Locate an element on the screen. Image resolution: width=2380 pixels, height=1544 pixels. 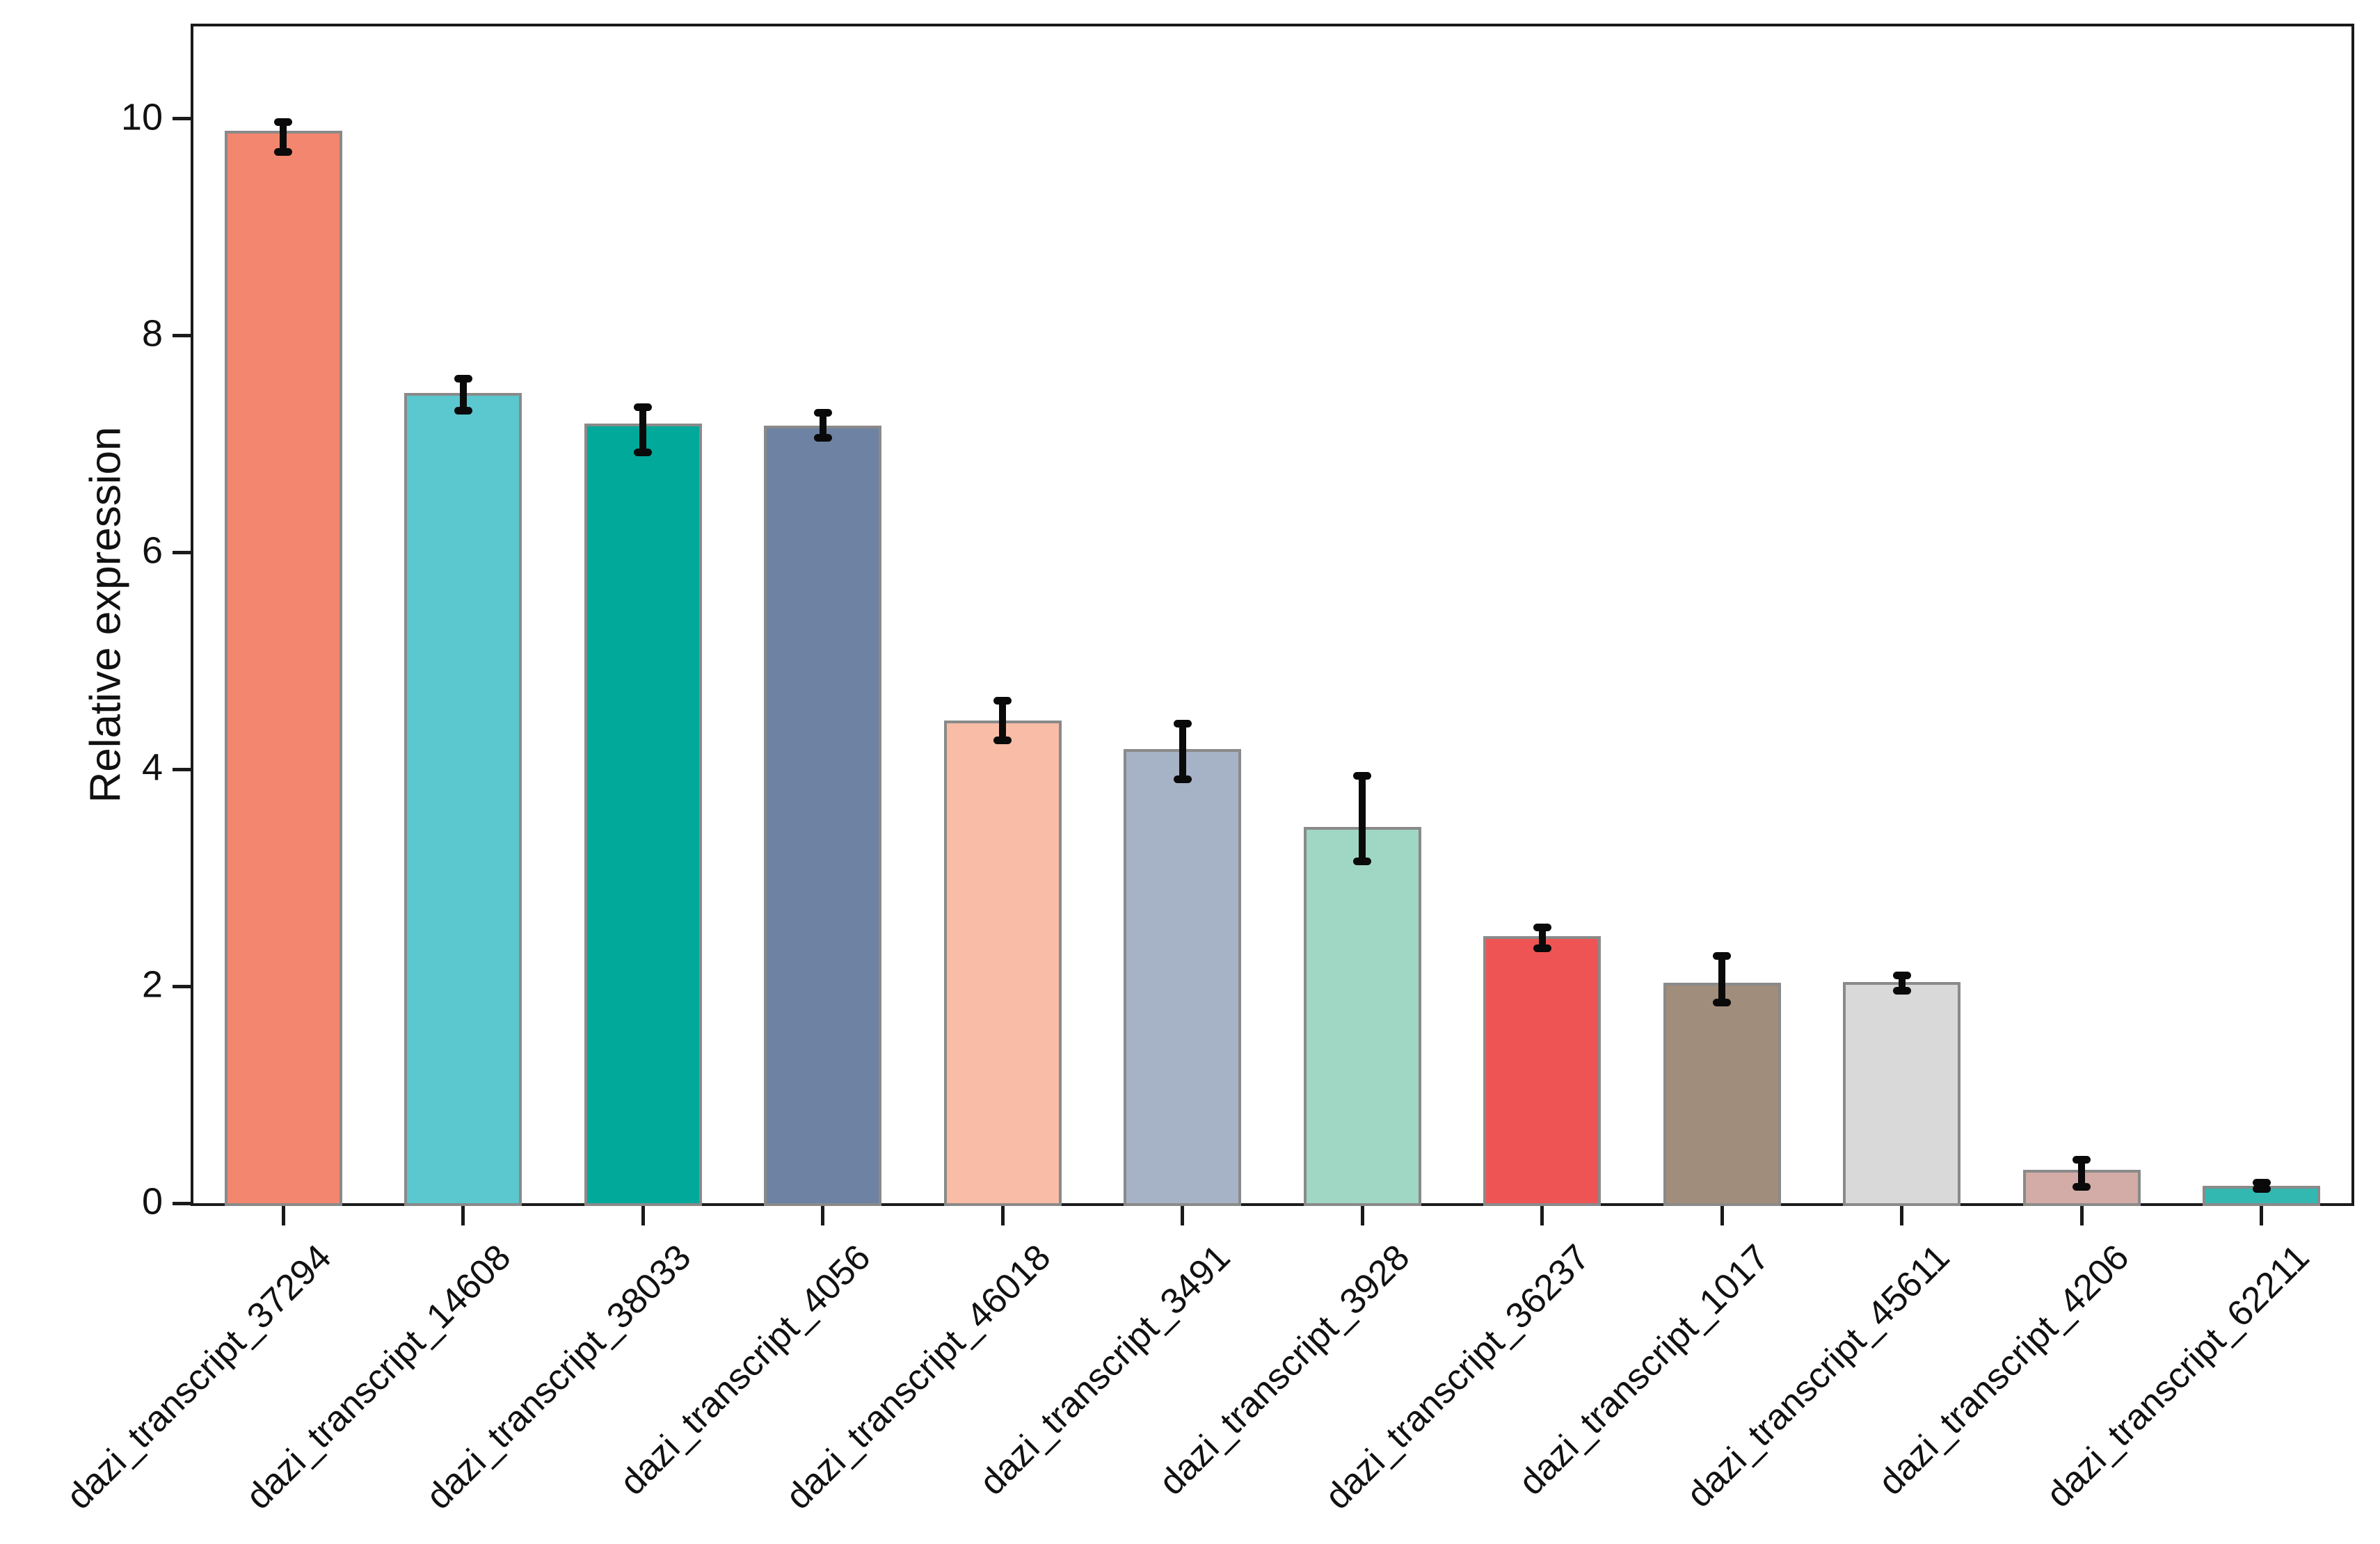
y-tick-label: 6 is located at coordinates (152, 550).